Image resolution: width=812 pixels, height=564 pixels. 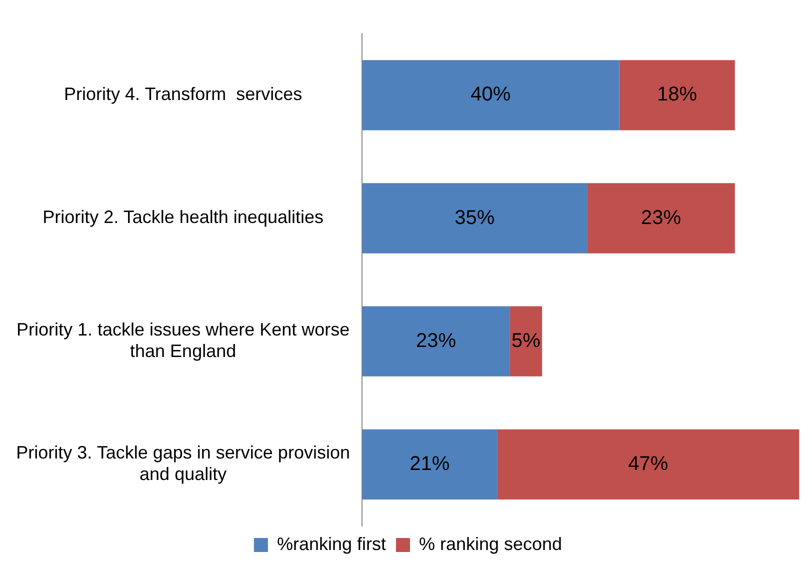 What do you see at coordinates (183, 463) in the screenshot?
I see `y-tick-label: Priority 3. Tackle gaps in service provision and quality` at bounding box center [183, 463].